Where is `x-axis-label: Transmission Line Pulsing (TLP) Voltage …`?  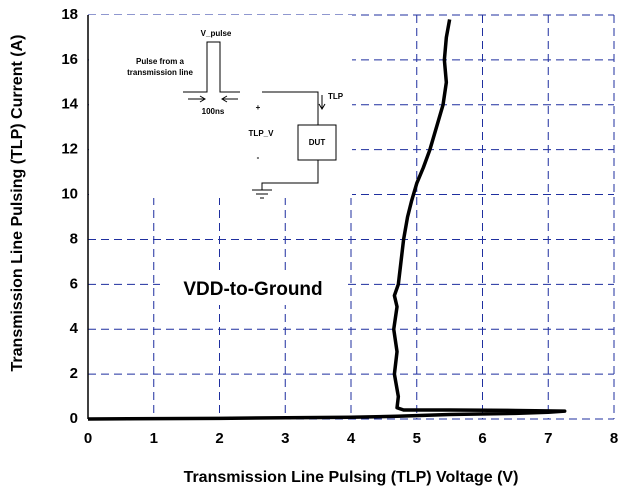
x-axis-label: Transmission Line Pulsing (TLP) Voltage … is located at coordinates (351, 477).